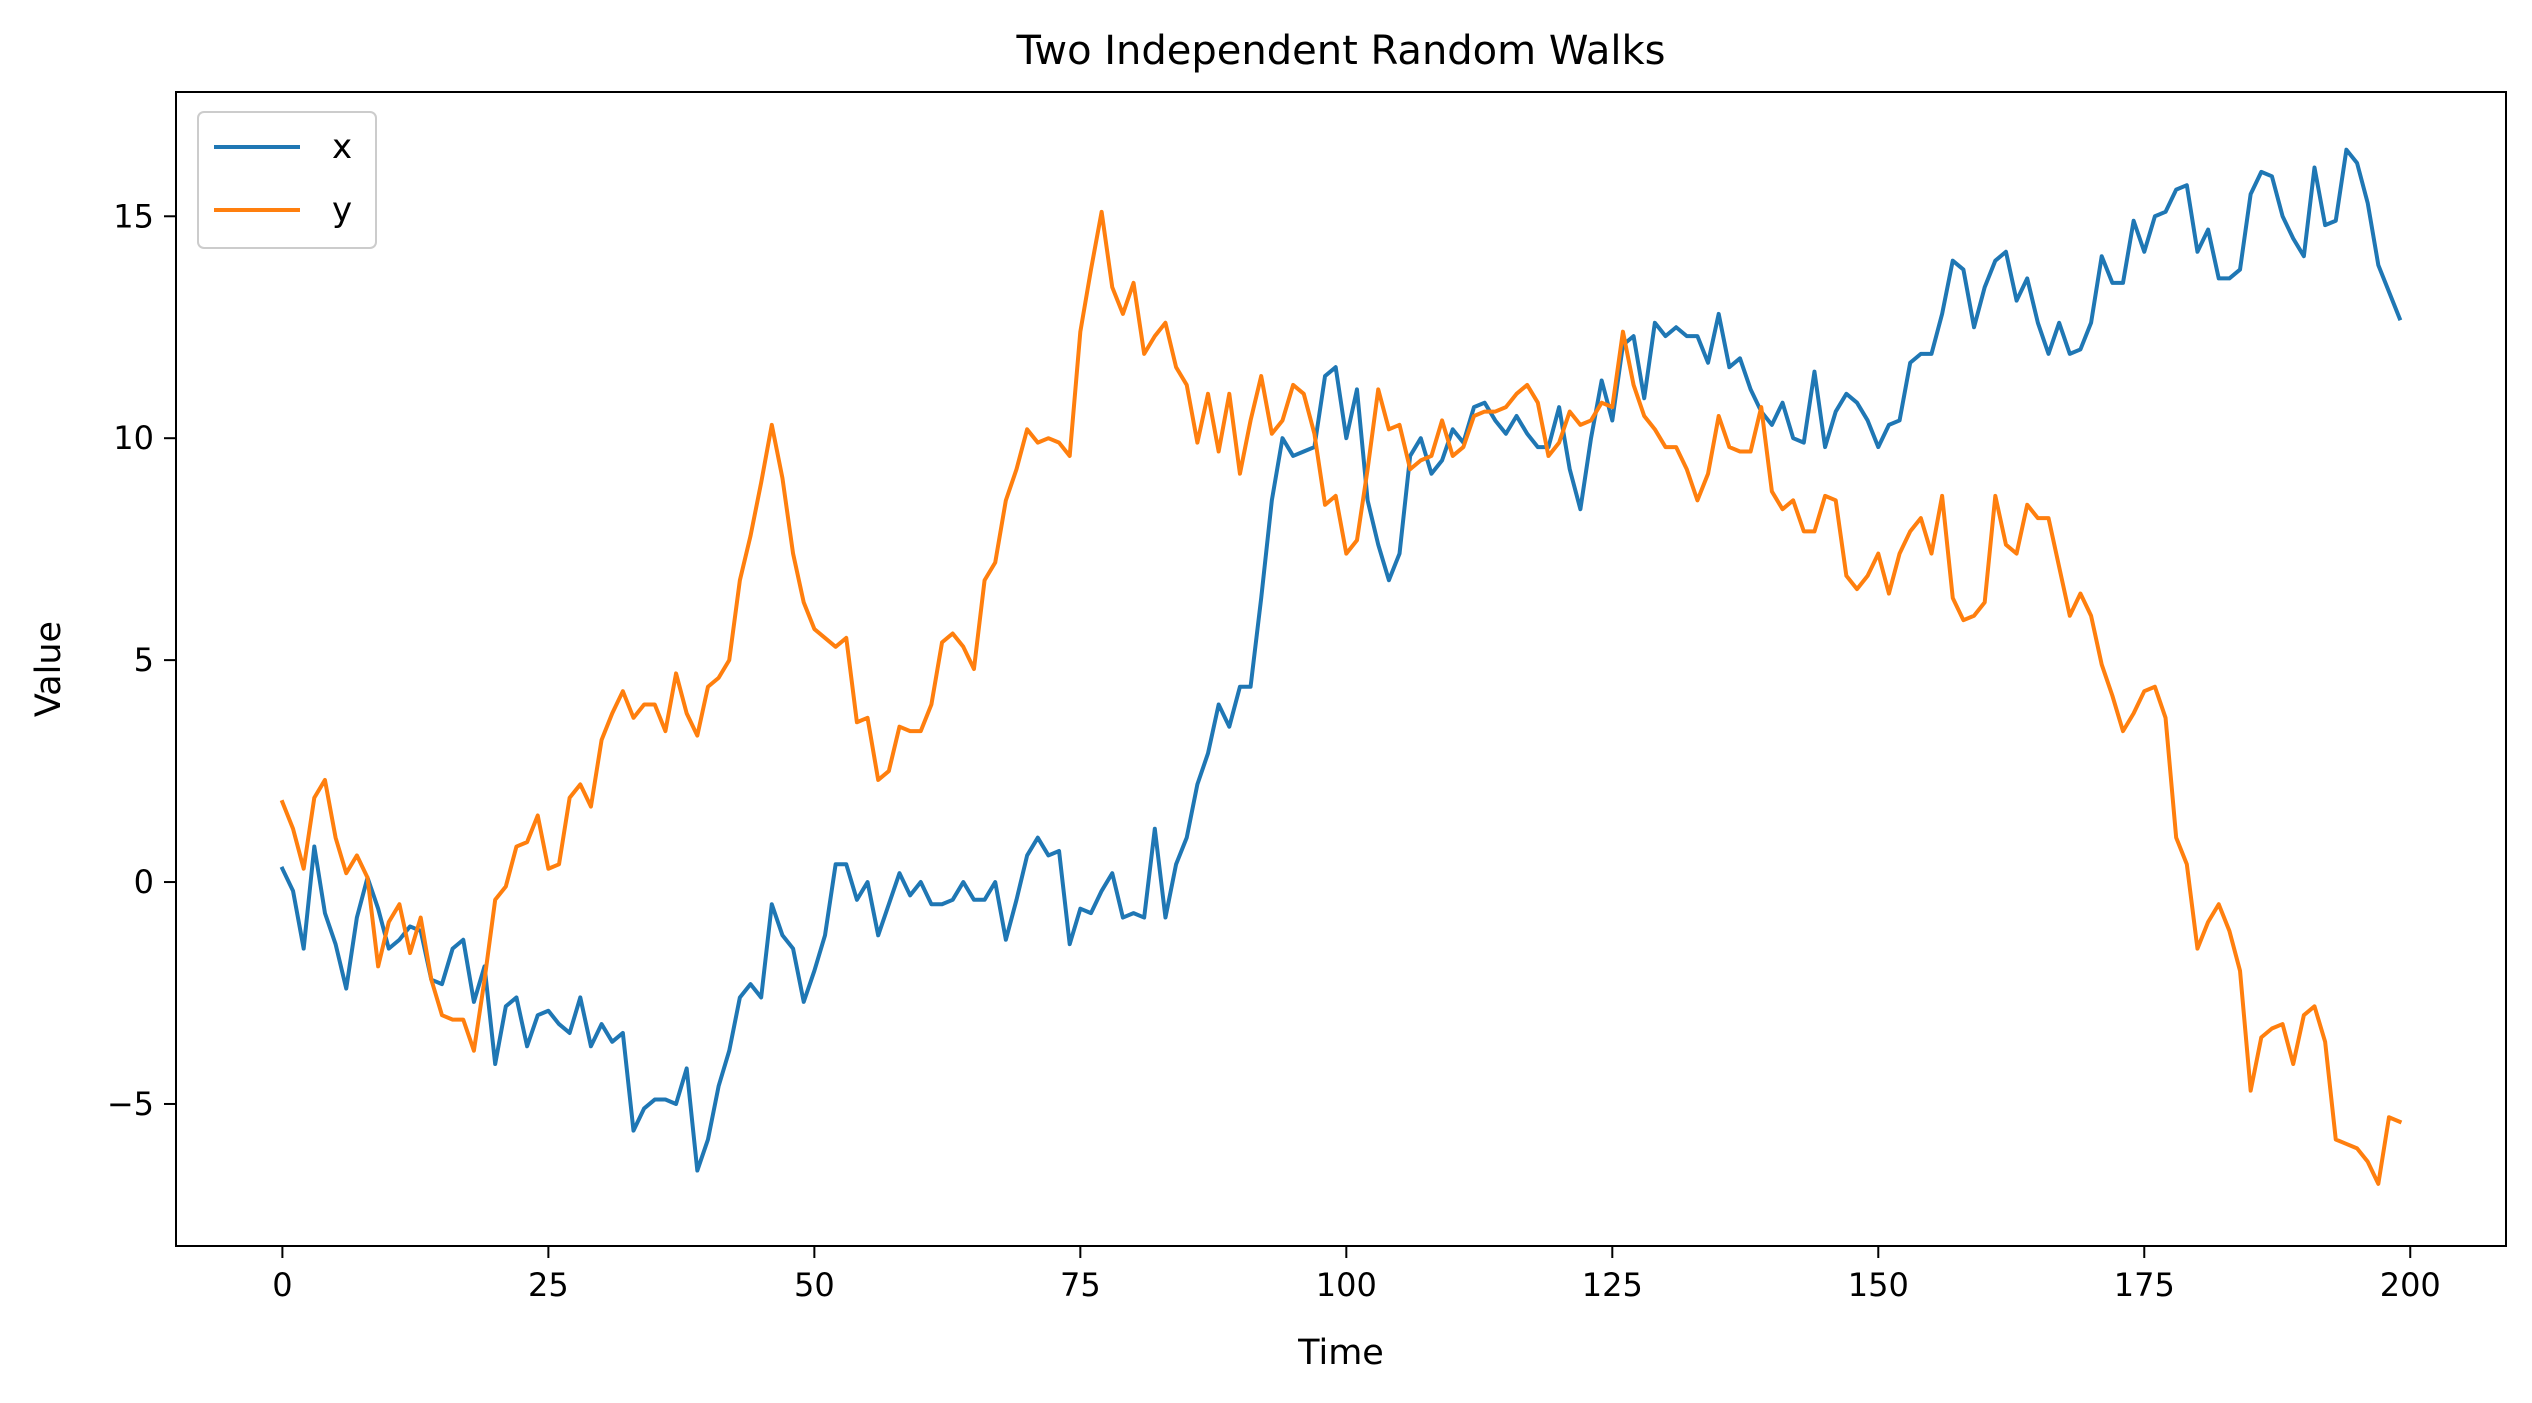 Image resolution: width=2532 pixels, height=1403 pixels. What do you see at coordinates (282, 1285) in the screenshot?
I see `x-tick-label: 0` at bounding box center [282, 1285].